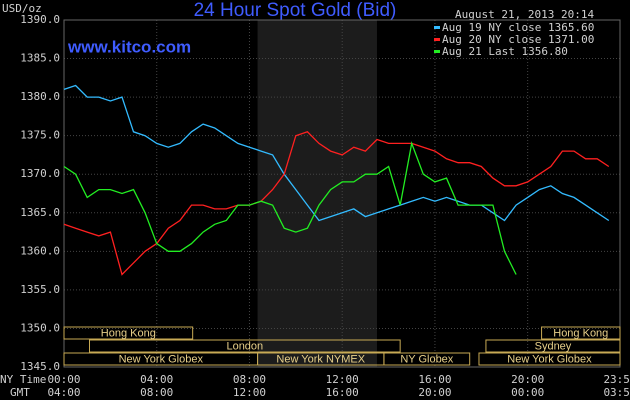  I want to click on x-tick-label: 12:00, so click(342, 379).